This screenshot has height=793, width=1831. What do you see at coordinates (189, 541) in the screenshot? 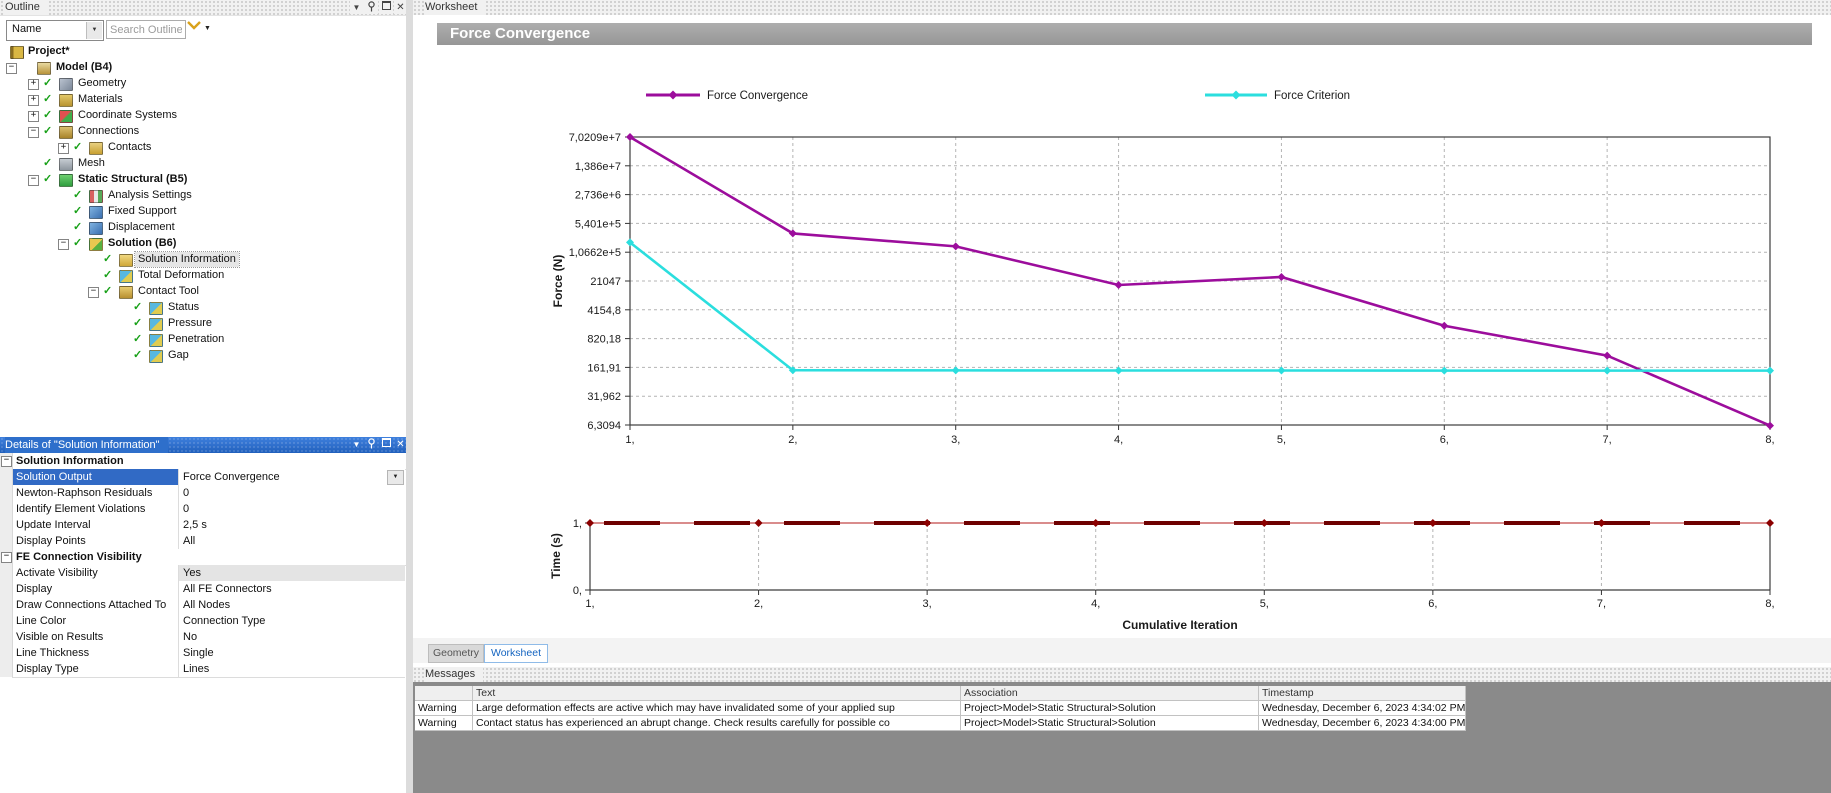
I see `details-value: All` at bounding box center [189, 541].